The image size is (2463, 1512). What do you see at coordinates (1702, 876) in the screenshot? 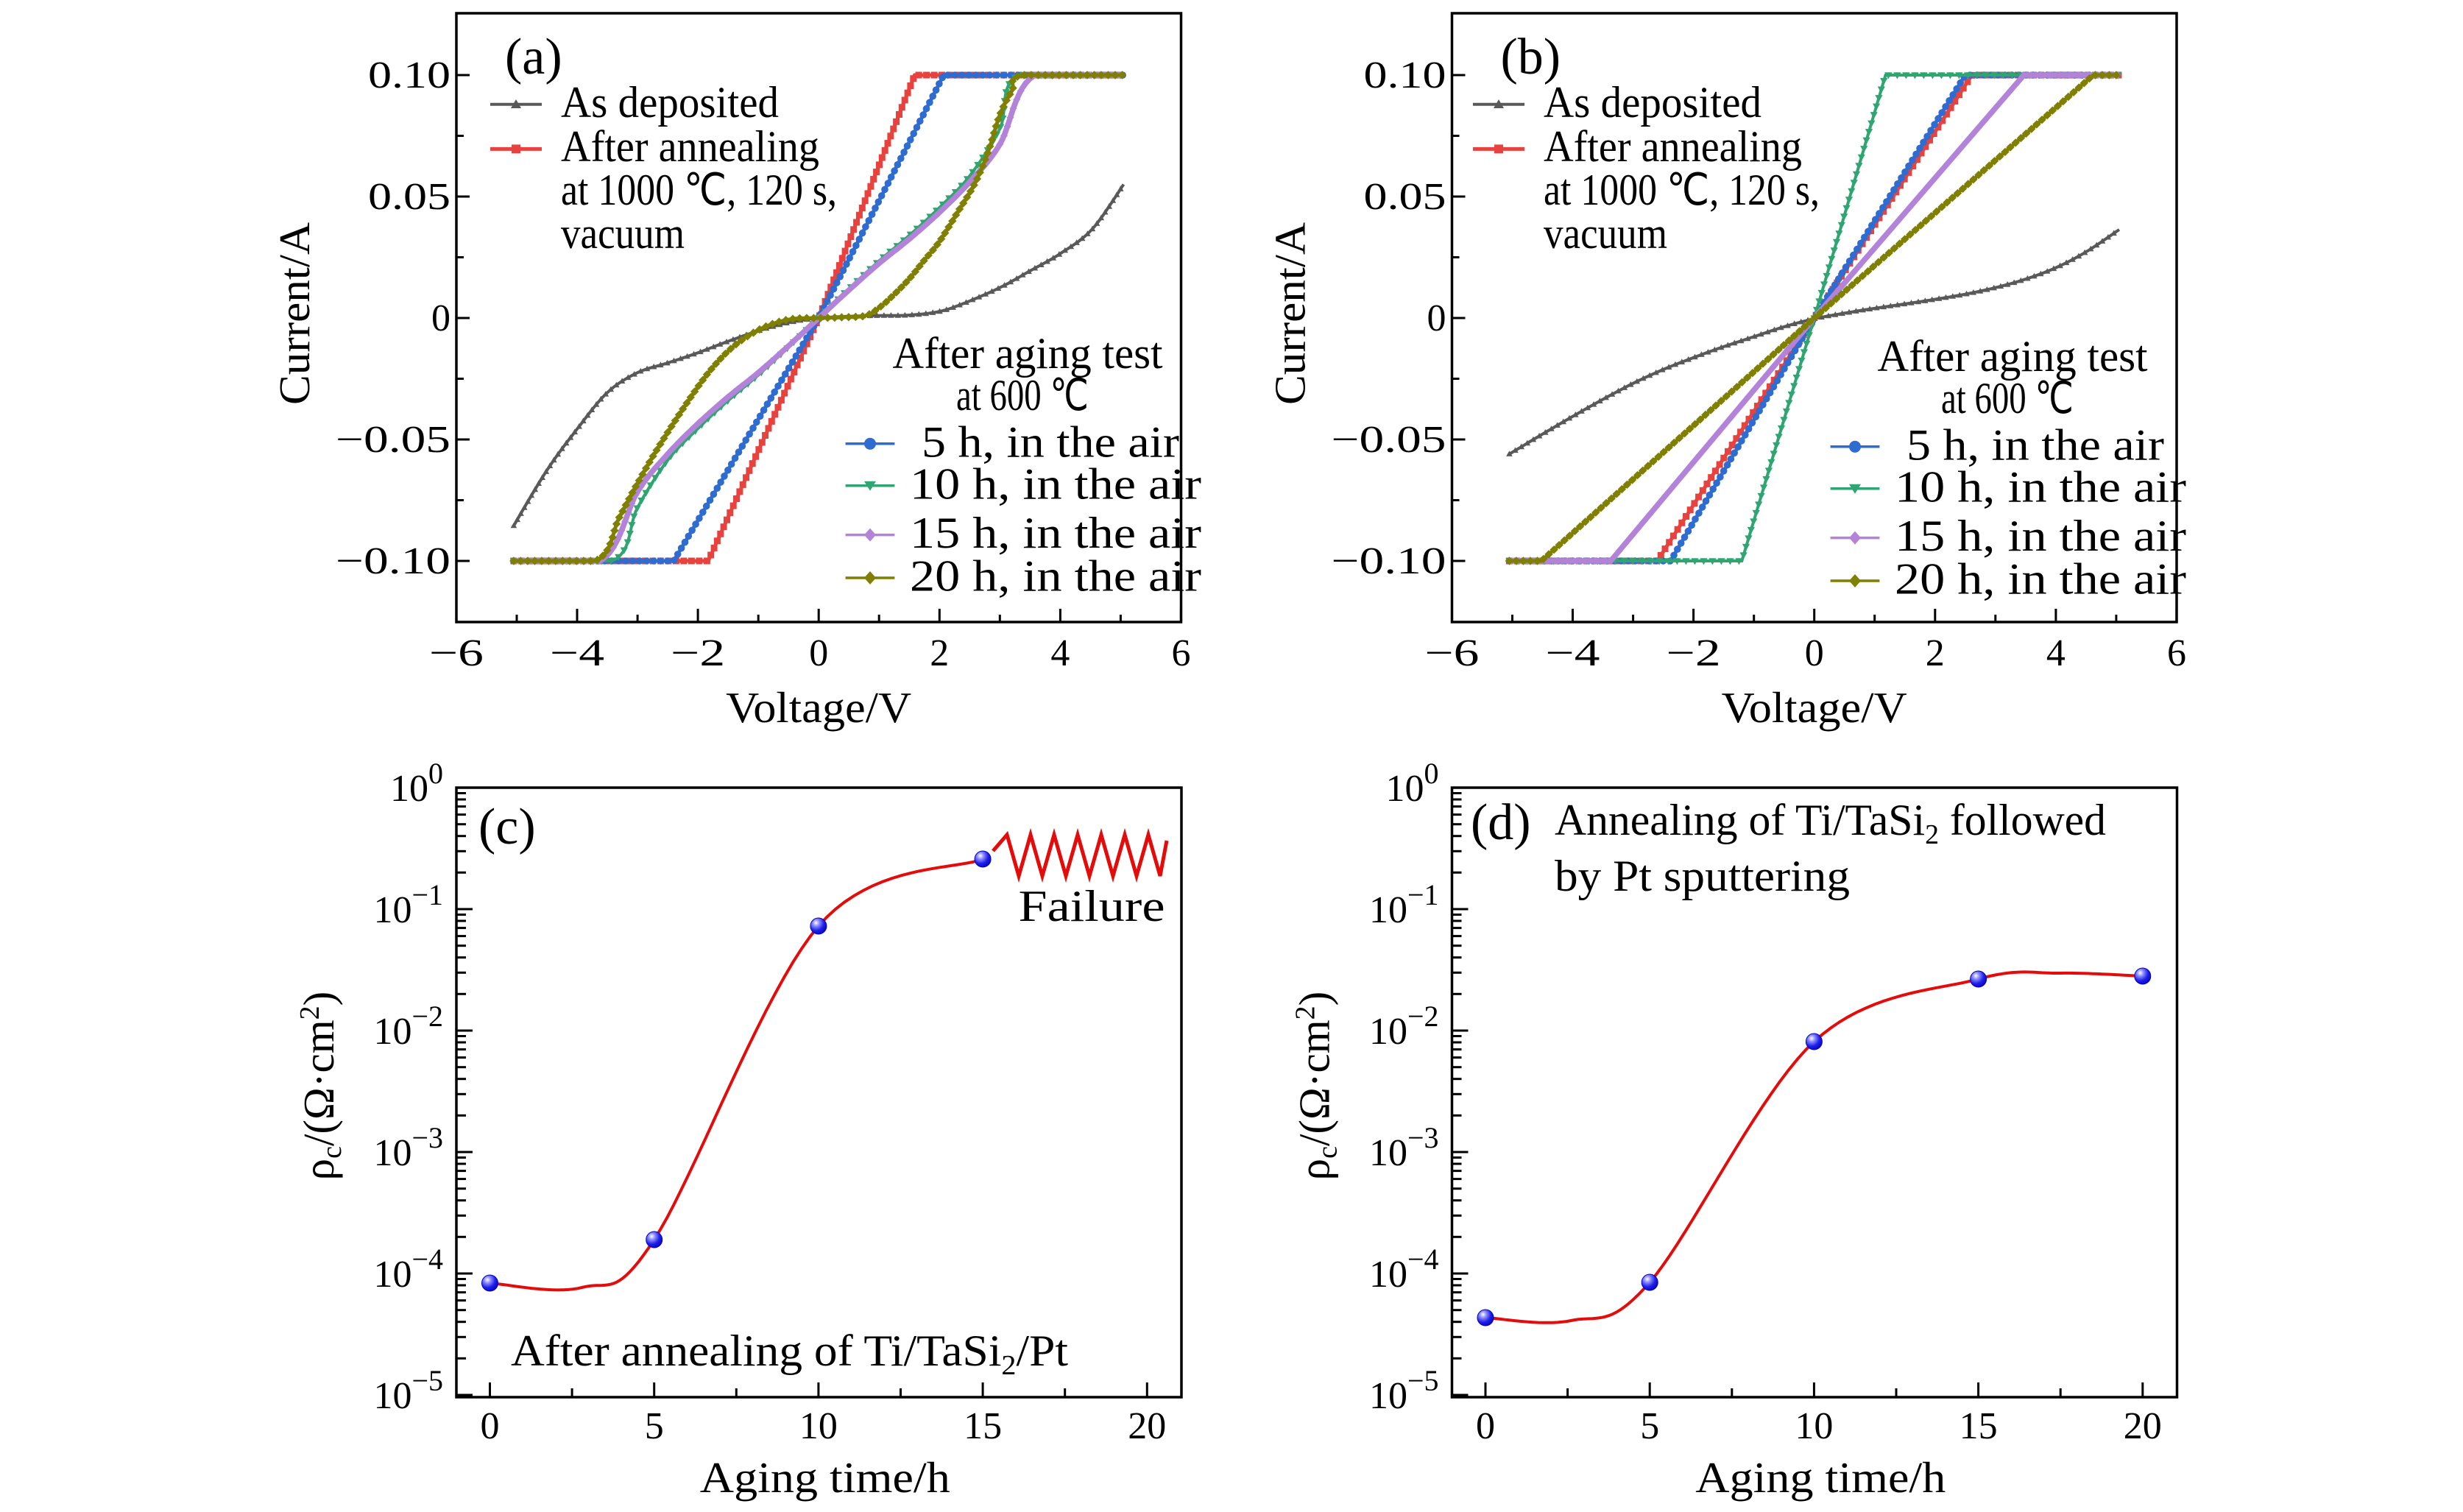
I see `svg-text: by Pt sputtering` at bounding box center [1702, 876].